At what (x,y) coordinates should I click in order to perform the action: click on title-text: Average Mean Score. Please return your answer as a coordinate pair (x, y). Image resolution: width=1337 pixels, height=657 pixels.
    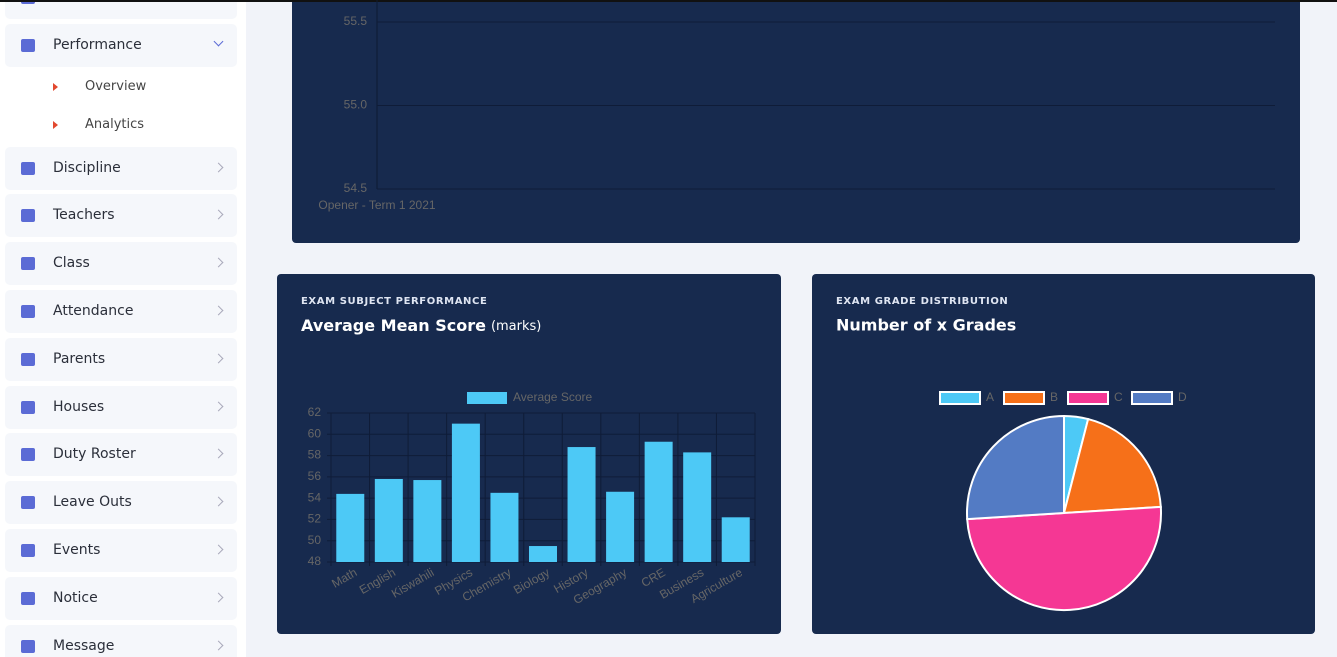
    Looking at the image, I should click on (393, 325).